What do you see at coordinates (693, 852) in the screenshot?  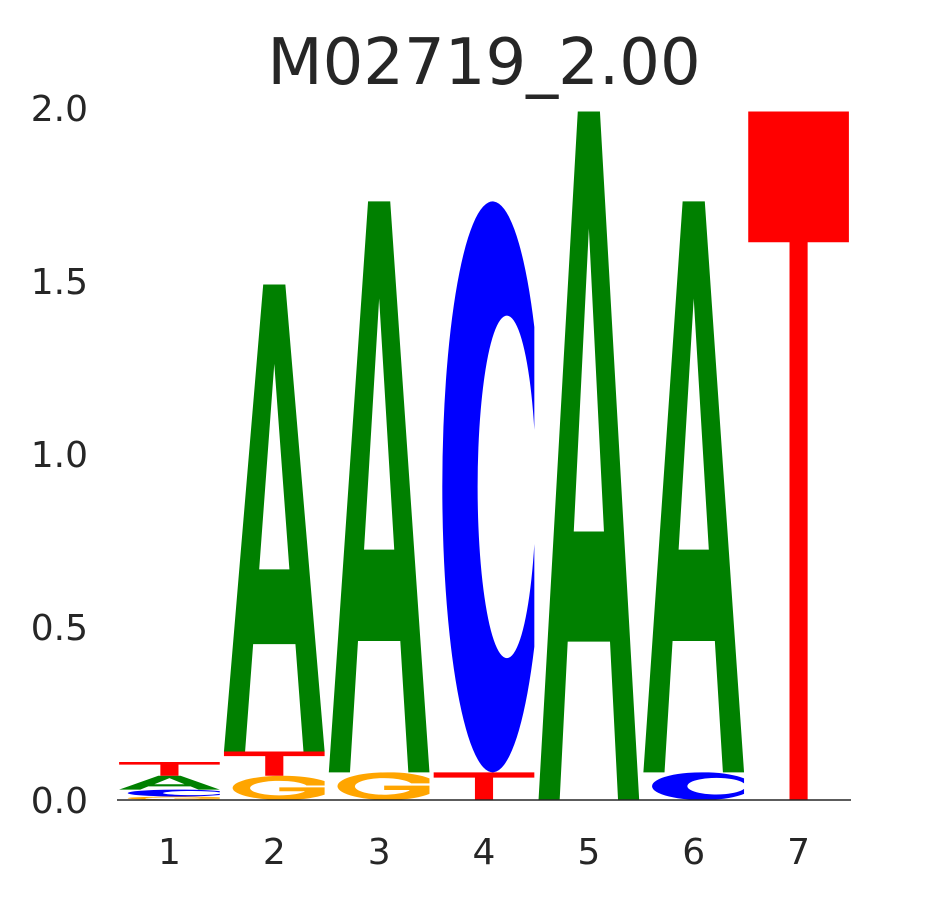 I see `x-tick-label: 6` at bounding box center [693, 852].